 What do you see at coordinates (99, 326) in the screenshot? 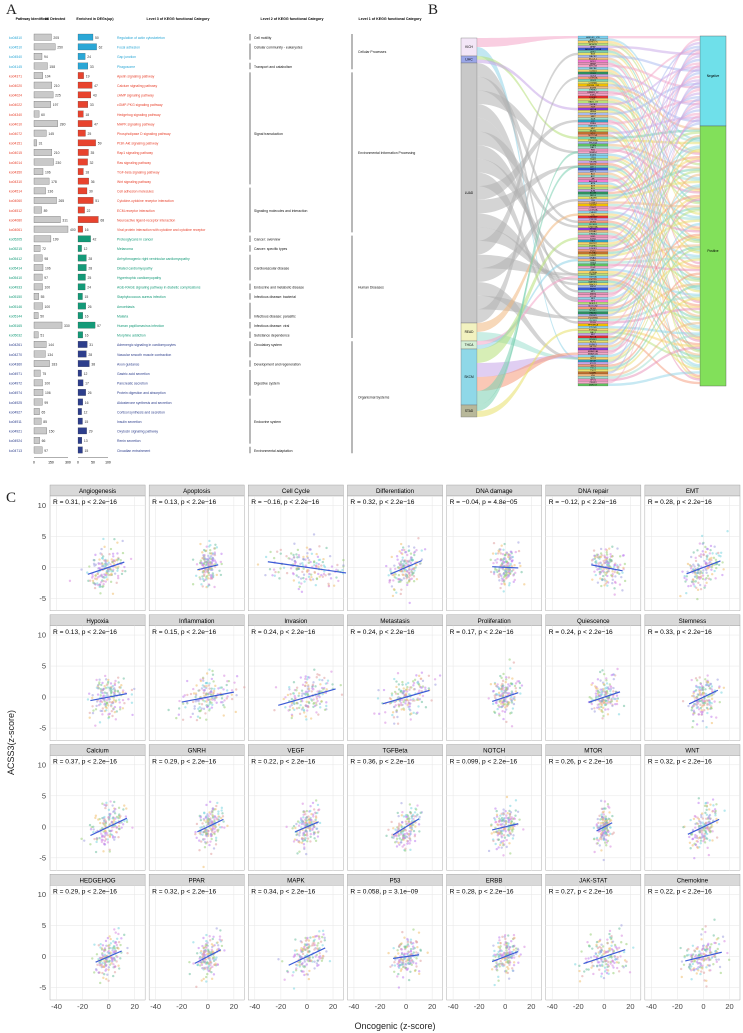
I see `enriched-value: 57` at bounding box center [99, 326].